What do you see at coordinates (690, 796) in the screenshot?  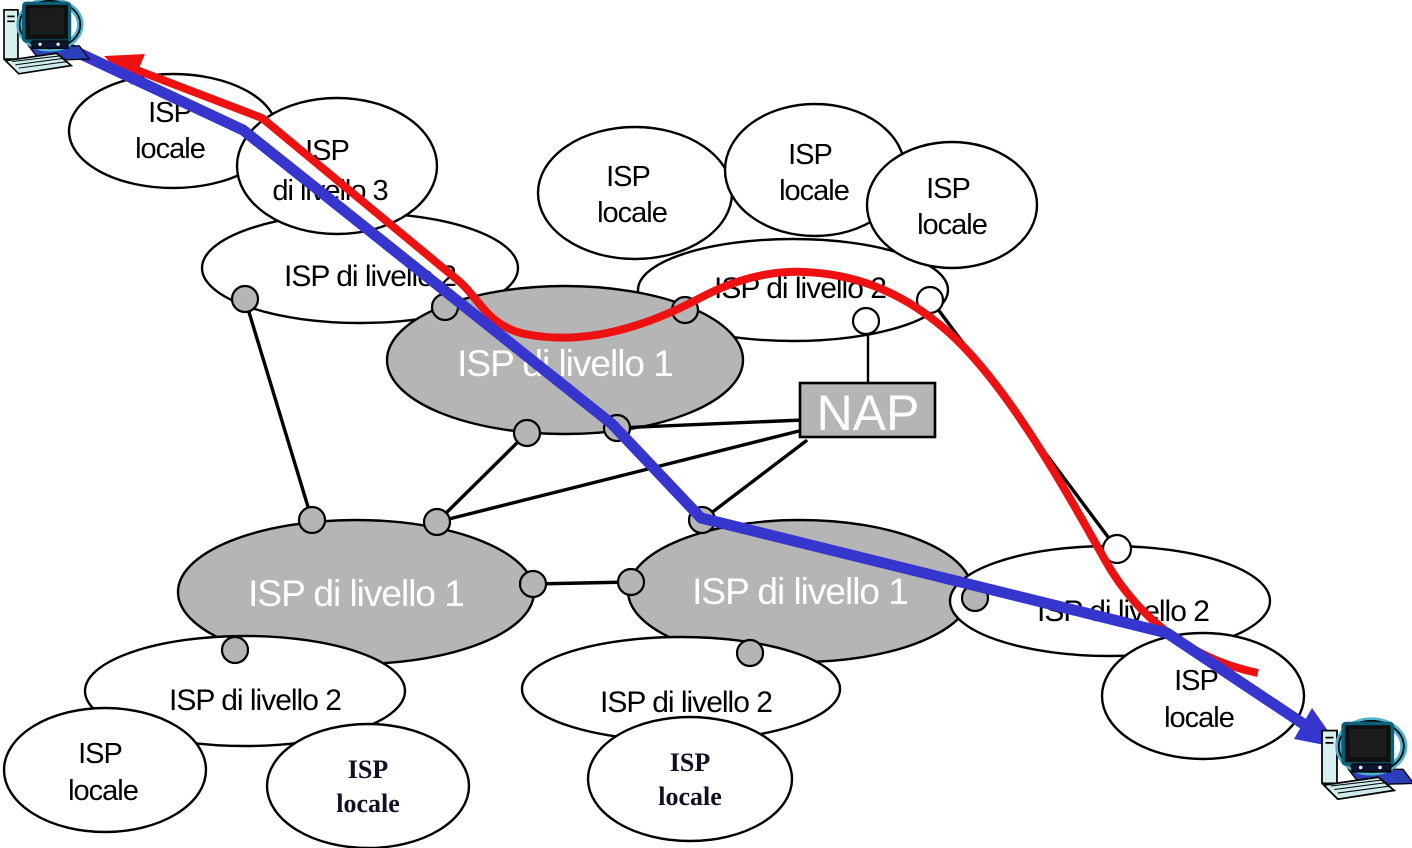 I see `local-isp-bm-line2: locale` at bounding box center [690, 796].